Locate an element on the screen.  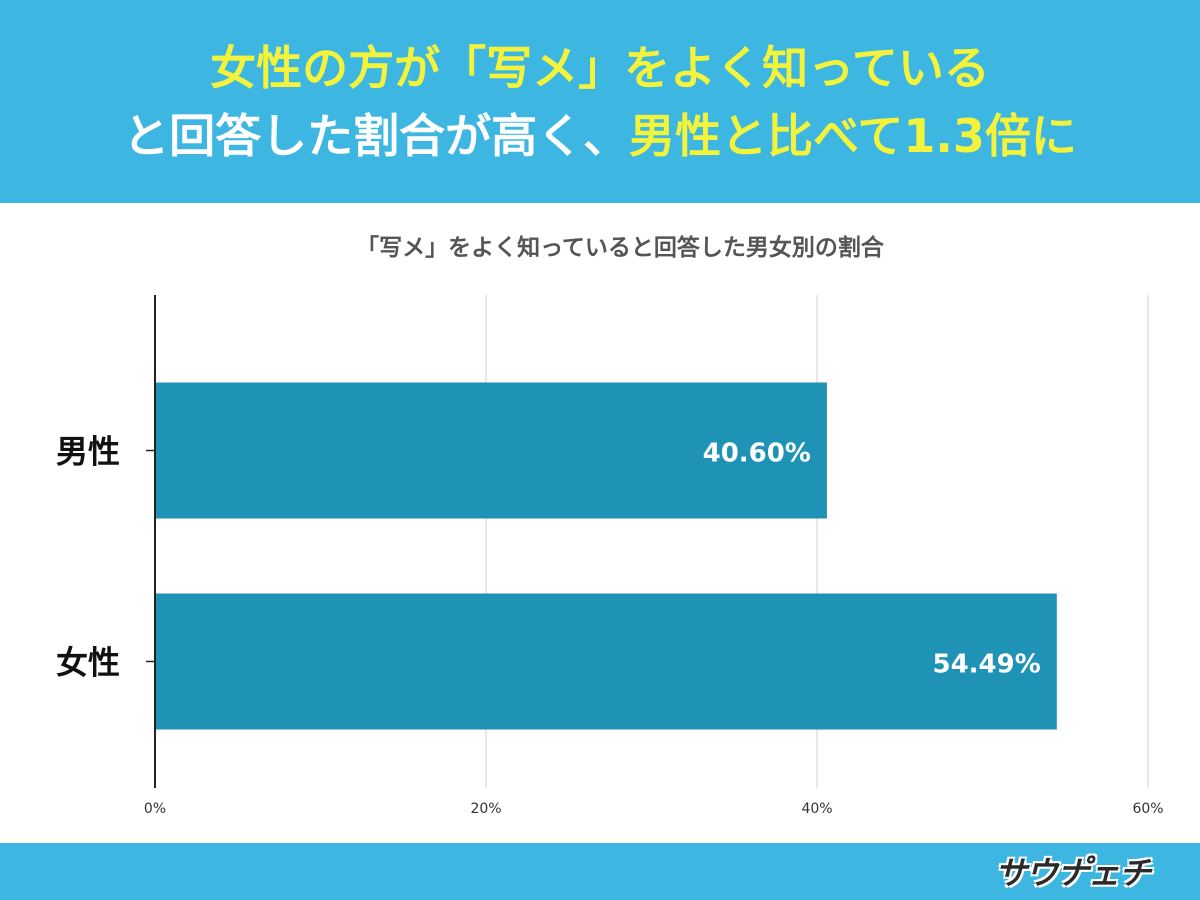
data-label: 54.49% is located at coordinates (987, 665).